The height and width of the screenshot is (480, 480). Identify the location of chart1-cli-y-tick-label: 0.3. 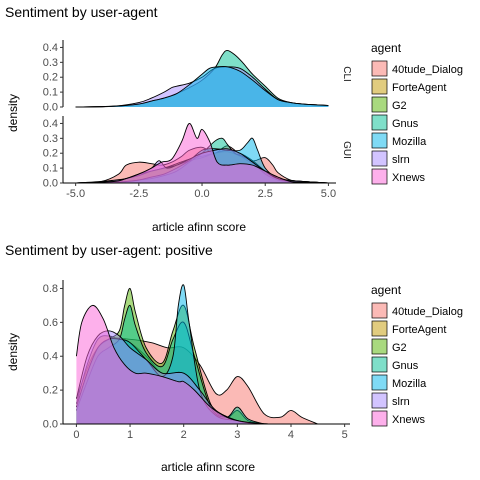
(50, 63).